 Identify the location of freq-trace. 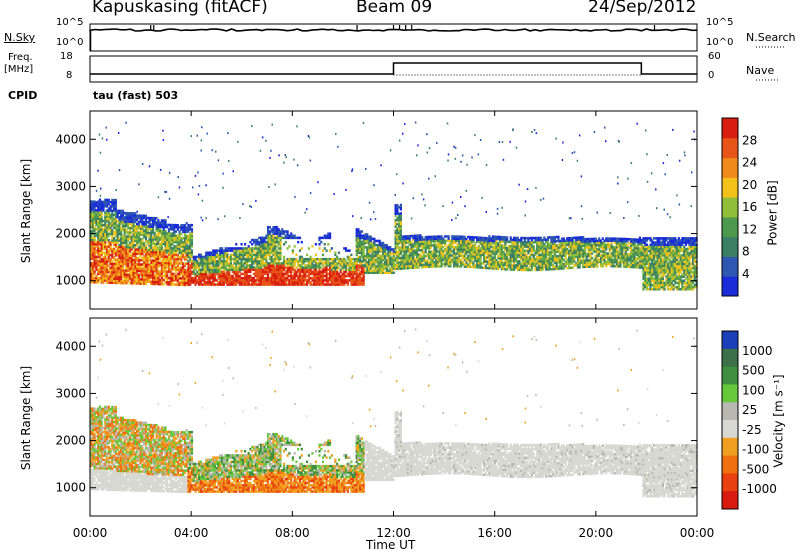
(393, 68).